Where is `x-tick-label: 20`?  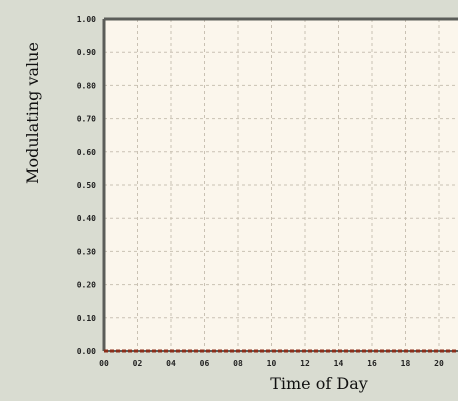
x-tick-label: 20 is located at coordinates (439, 363).